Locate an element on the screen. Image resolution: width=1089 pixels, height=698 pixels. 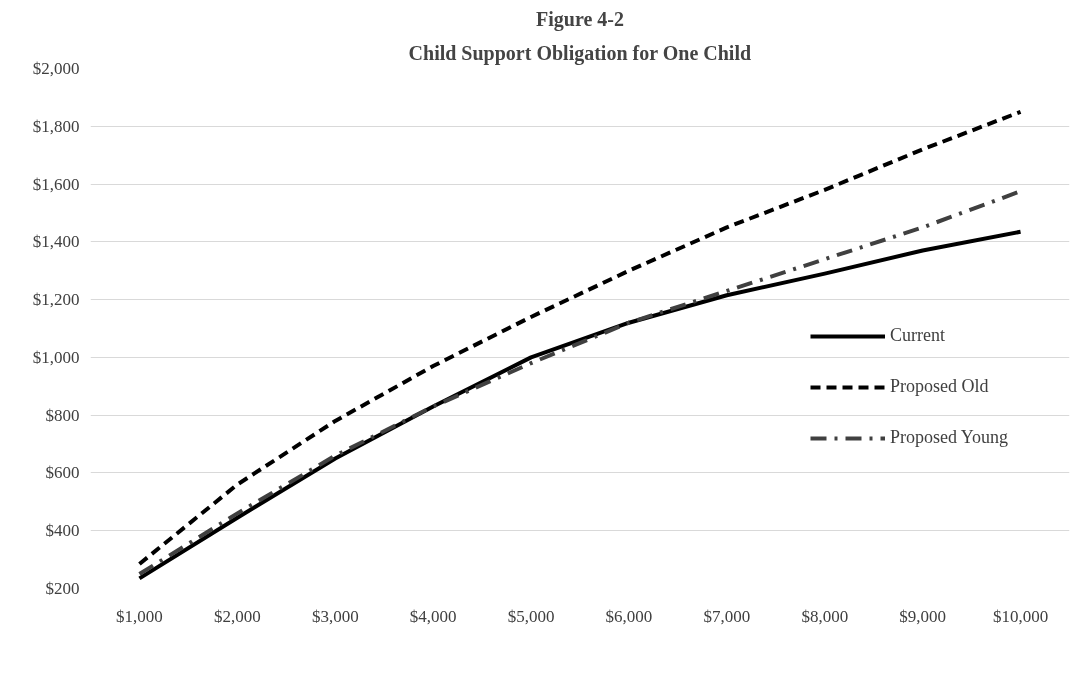
y-tick-label: $1,800 is located at coordinates (56, 126).